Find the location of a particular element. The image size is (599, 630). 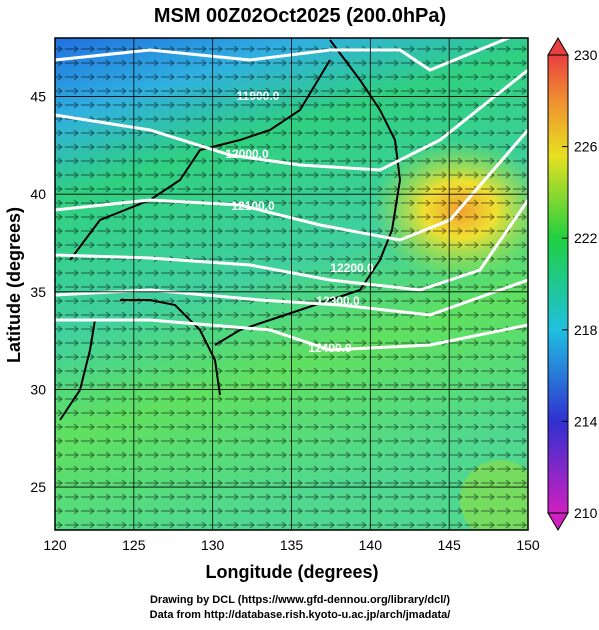

x-tick-label: 130 is located at coordinates (213, 545).